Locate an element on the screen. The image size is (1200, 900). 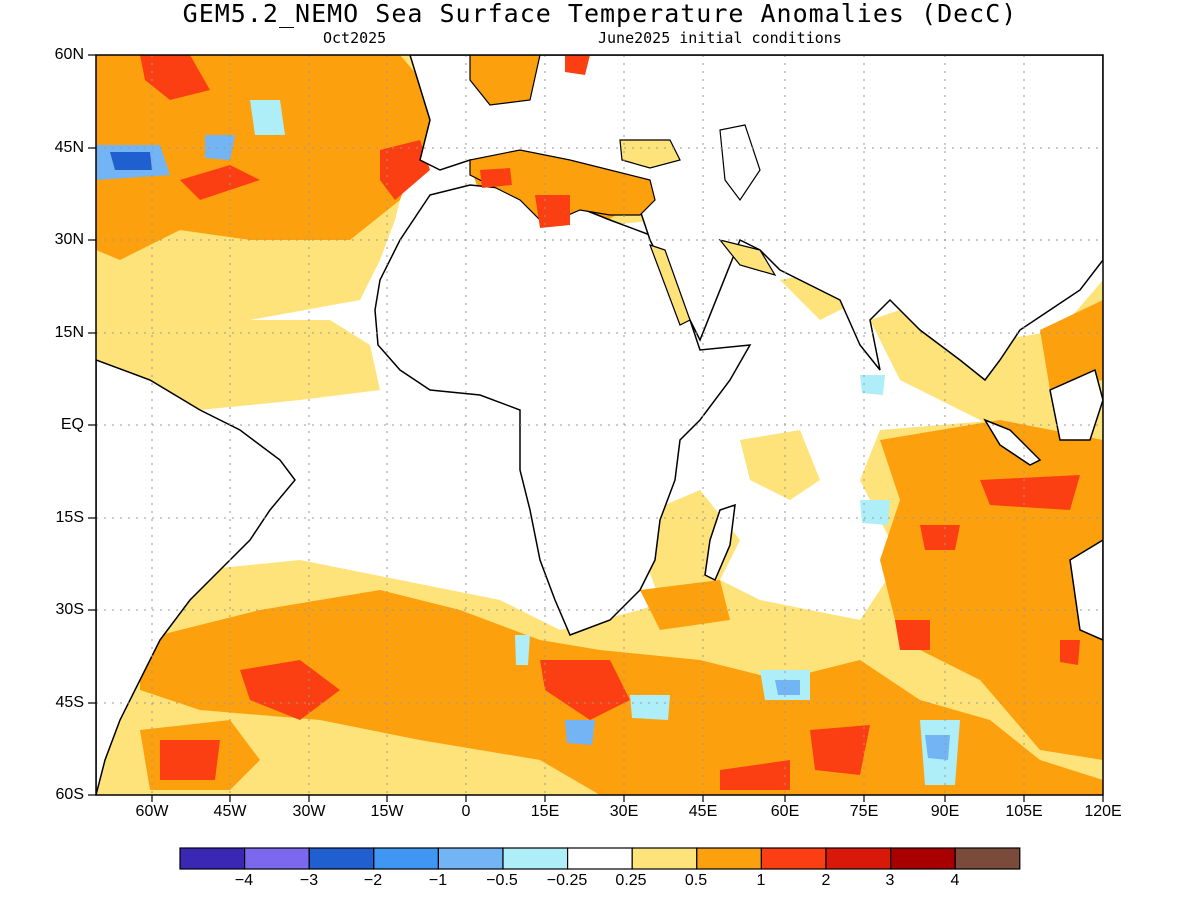
lon-label-120e: 120E is located at coordinates (1103, 811).